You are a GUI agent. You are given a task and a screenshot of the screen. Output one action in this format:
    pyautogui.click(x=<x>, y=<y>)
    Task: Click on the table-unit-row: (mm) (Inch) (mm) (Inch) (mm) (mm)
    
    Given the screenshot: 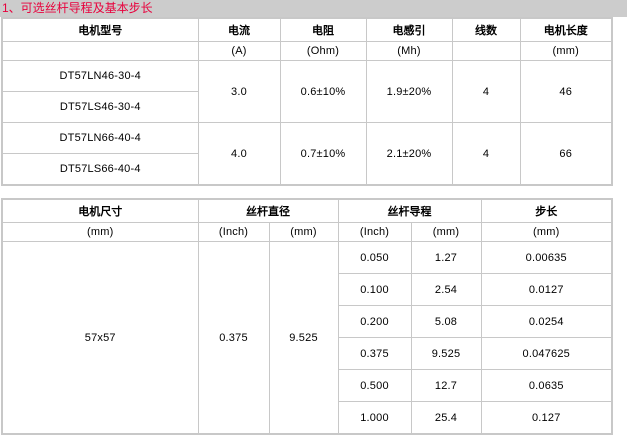 What is the action you would take?
    pyautogui.click(x=307, y=232)
    